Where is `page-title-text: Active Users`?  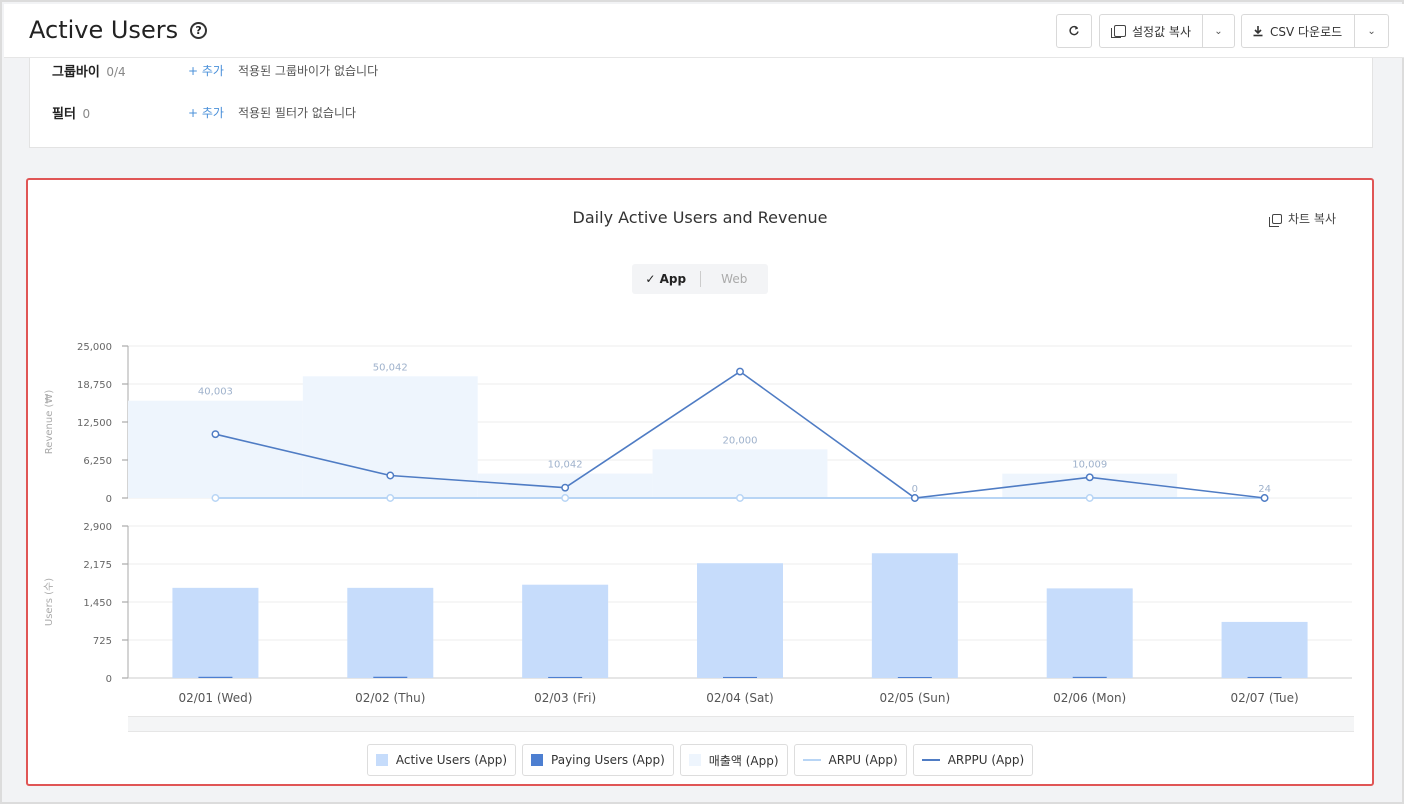
page-title-text: Active Users is located at coordinates (104, 30).